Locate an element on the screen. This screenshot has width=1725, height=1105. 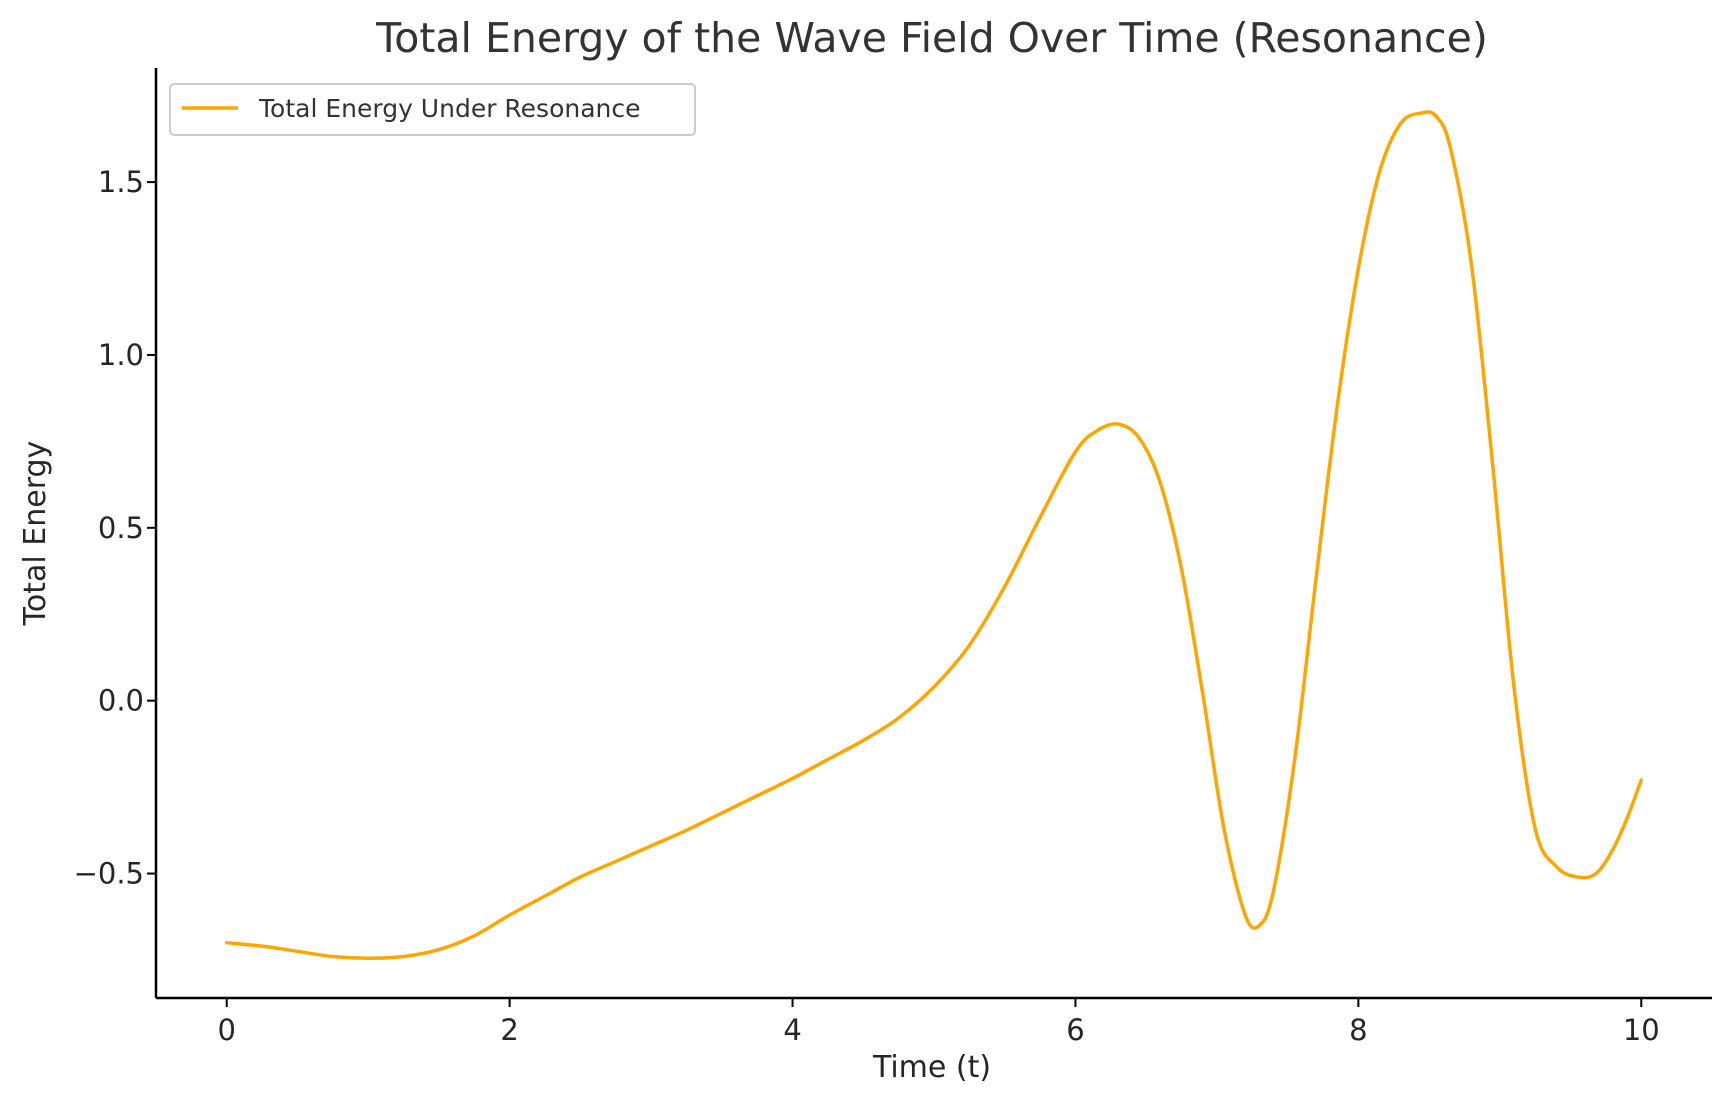
legend: Total Energy Under Resonance is located at coordinates (432, 109).